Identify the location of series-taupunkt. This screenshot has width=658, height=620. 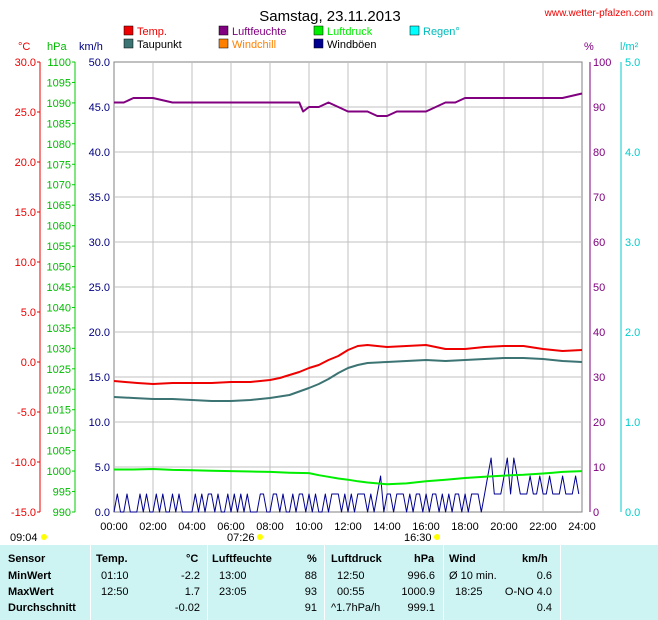
(348, 379).